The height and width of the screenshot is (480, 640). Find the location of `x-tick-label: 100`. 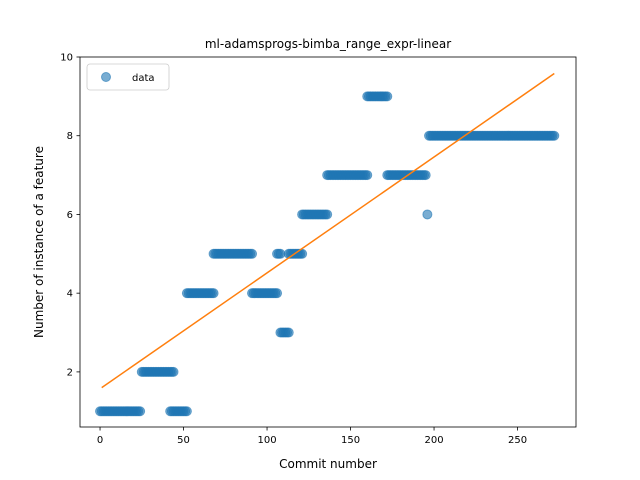

x-tick-label: 100 is located at coordinates (266, 440).